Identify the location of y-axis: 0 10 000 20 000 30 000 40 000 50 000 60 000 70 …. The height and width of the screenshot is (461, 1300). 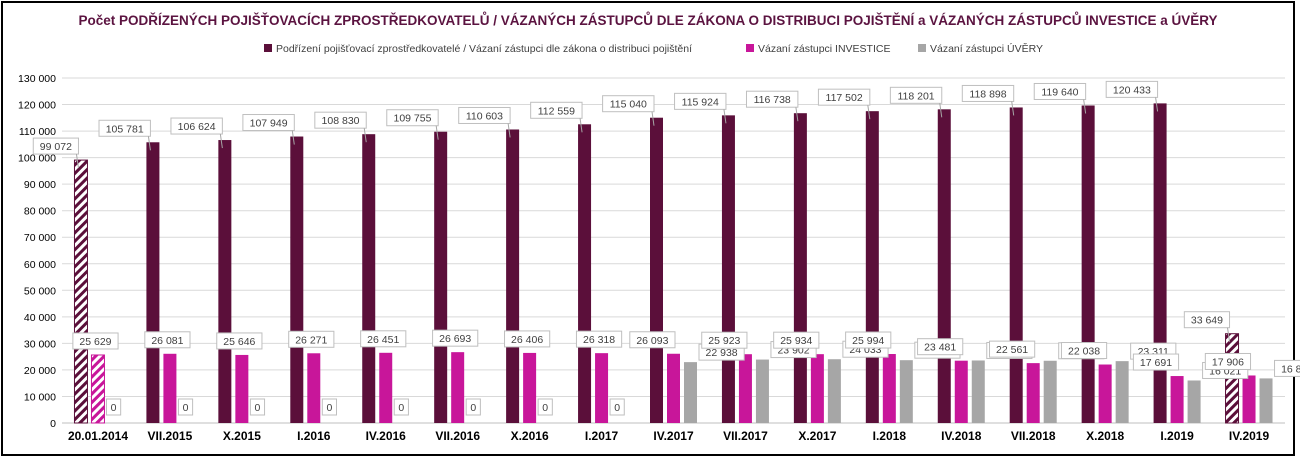
(37, 251).